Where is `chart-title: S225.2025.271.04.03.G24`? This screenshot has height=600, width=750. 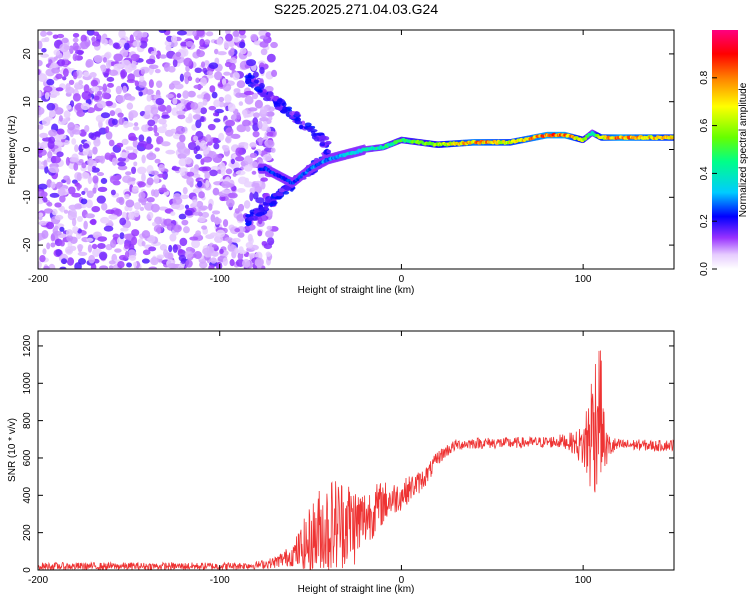 chart-title: S225.2025.271.04.03.G24 is located at coordinates (356, 9).